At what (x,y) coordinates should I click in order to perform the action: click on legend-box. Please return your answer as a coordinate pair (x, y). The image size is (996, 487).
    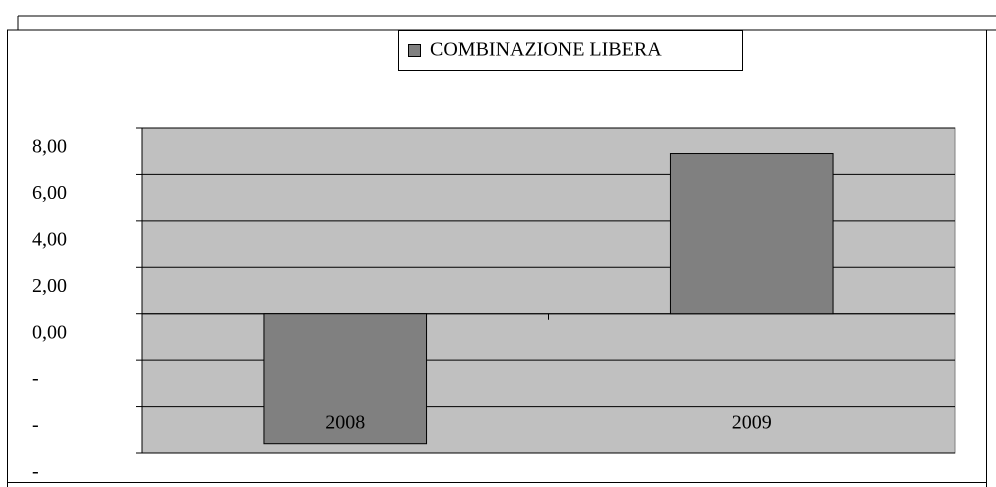
    Looking at the image, I should click on (570, 50).